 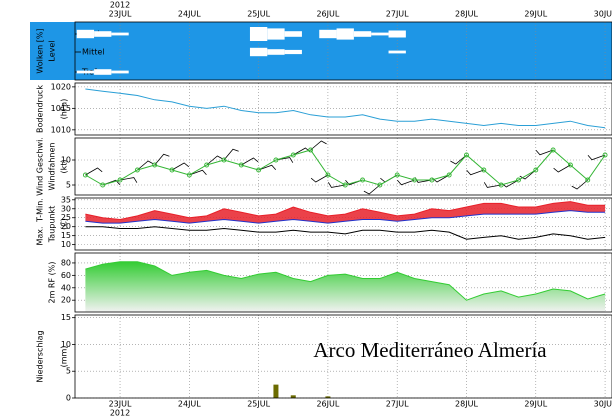 What do you see at coordinates (120, 404) in the screenshot?
I see `x-tick-label: 23JUL` at bounding box center [120, 404].